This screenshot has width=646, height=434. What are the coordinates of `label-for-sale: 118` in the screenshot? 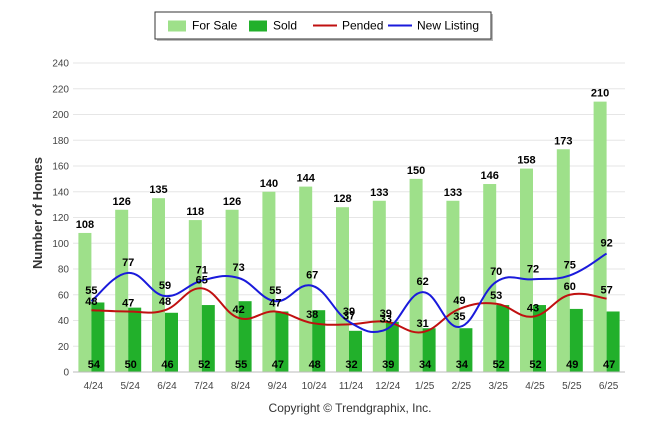 It's located at (195, 212).